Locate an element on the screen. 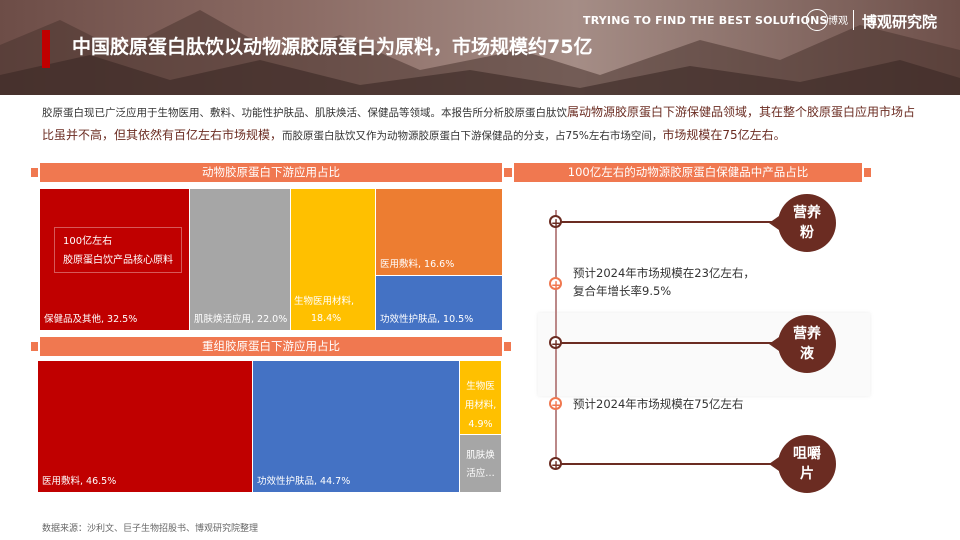  treemap-cell-healthcare: 100亿左右 胶原蛋白饮产品核心原料 保健品及其他, 32.5% is located at coordinates (114, 259).